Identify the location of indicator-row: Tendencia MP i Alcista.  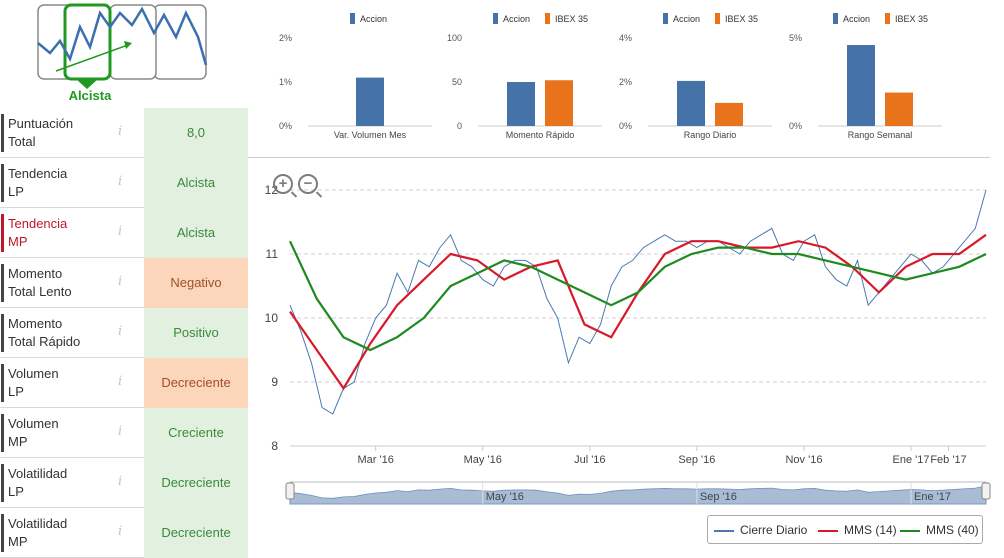
(124, 233).